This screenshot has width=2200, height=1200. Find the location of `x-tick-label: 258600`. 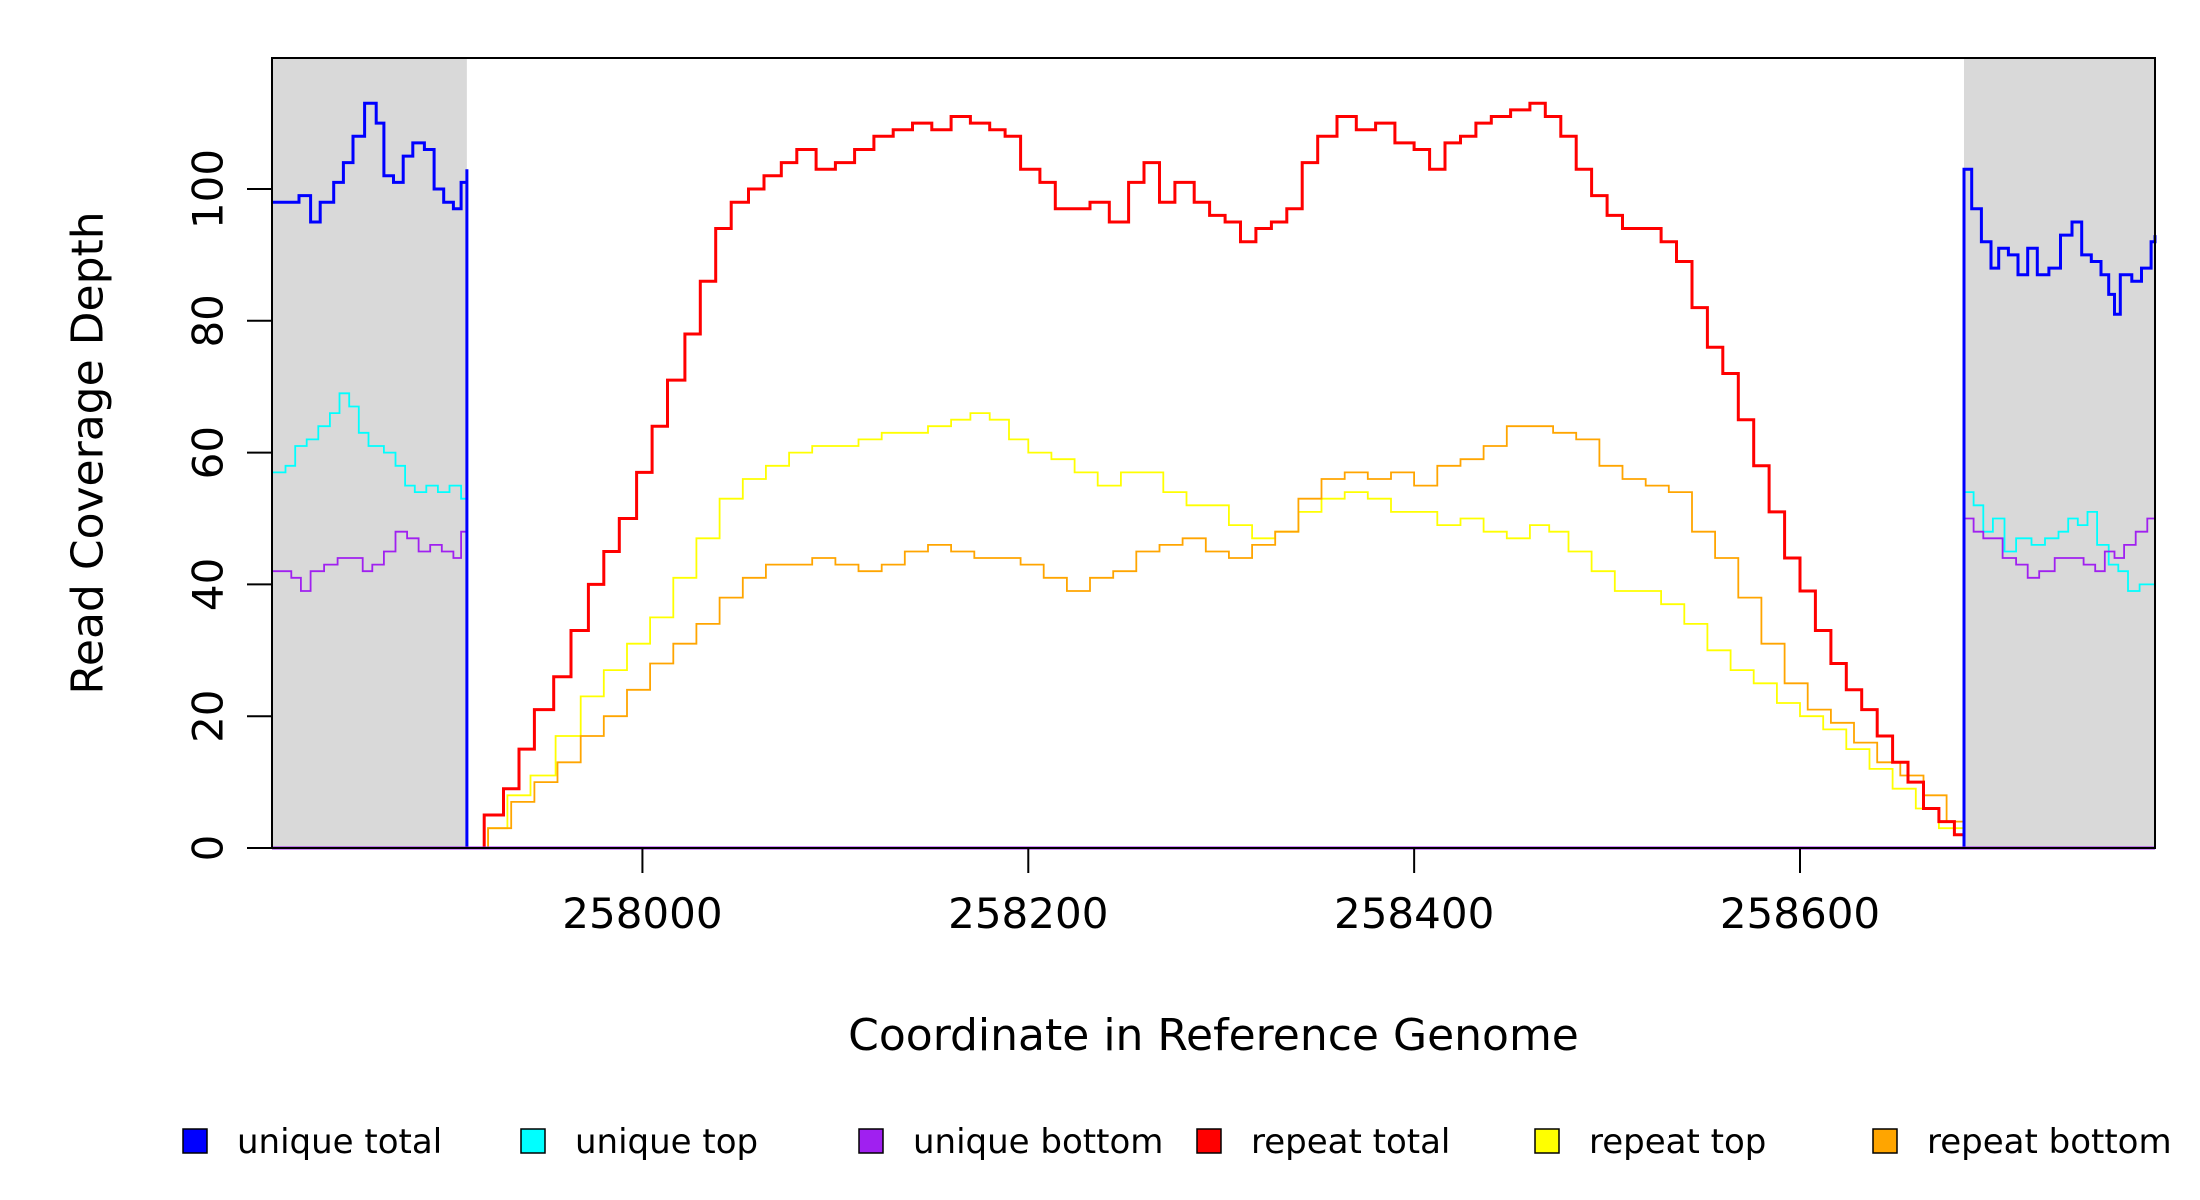

x-tick-label: 258600 is located at coordinates (1800, 913).